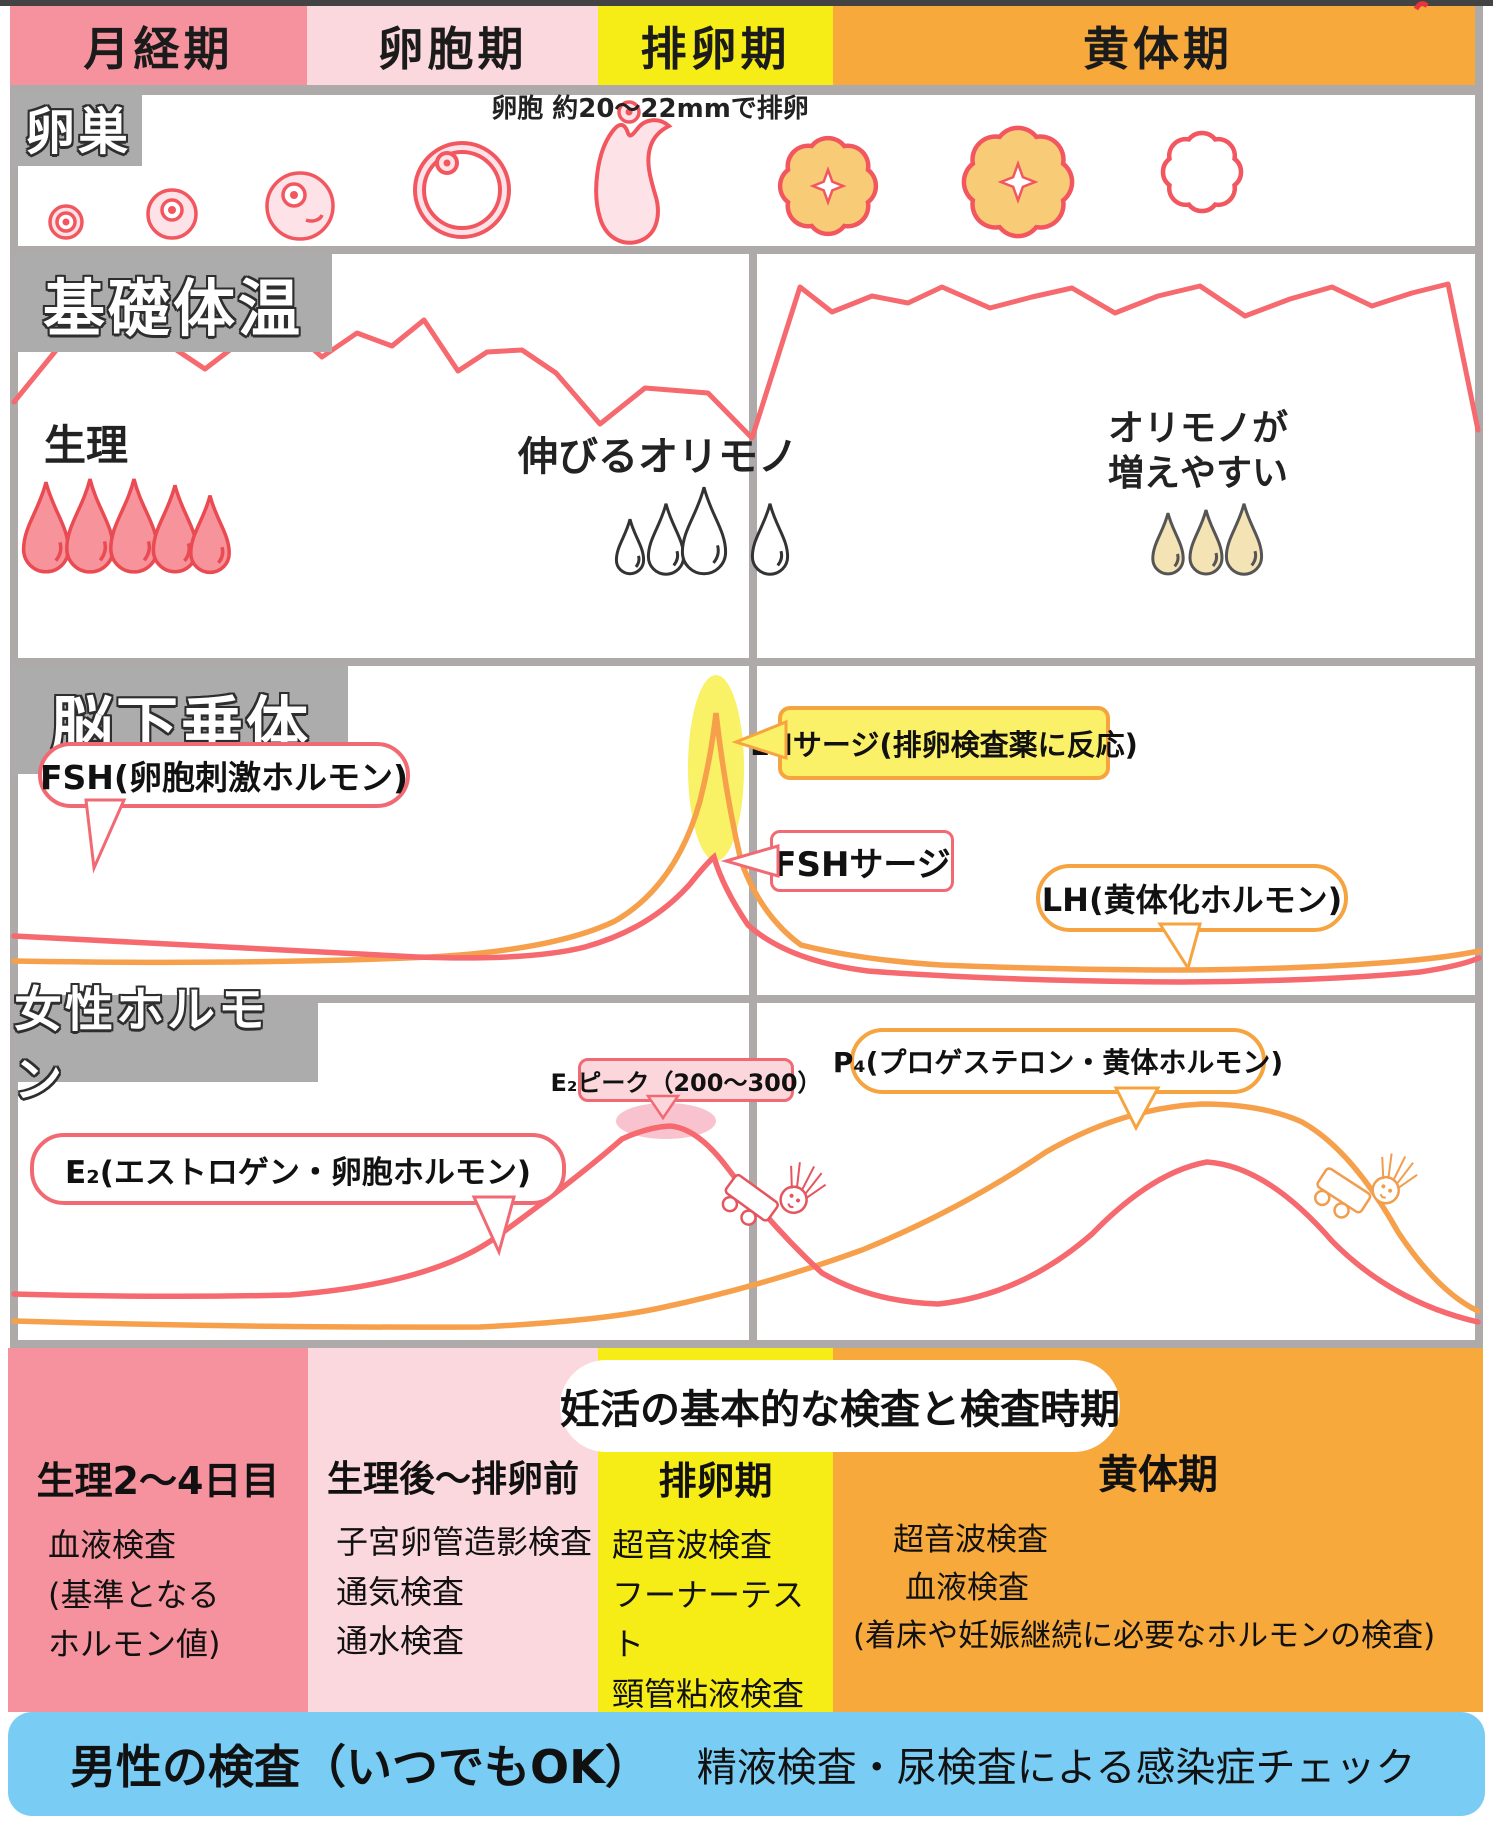 The image size is (1493, 1824). What do you see at coordinates (746, 999) in the screenshot?
I see `divider-pituitary-hormones` at bounding box center [746, 999].